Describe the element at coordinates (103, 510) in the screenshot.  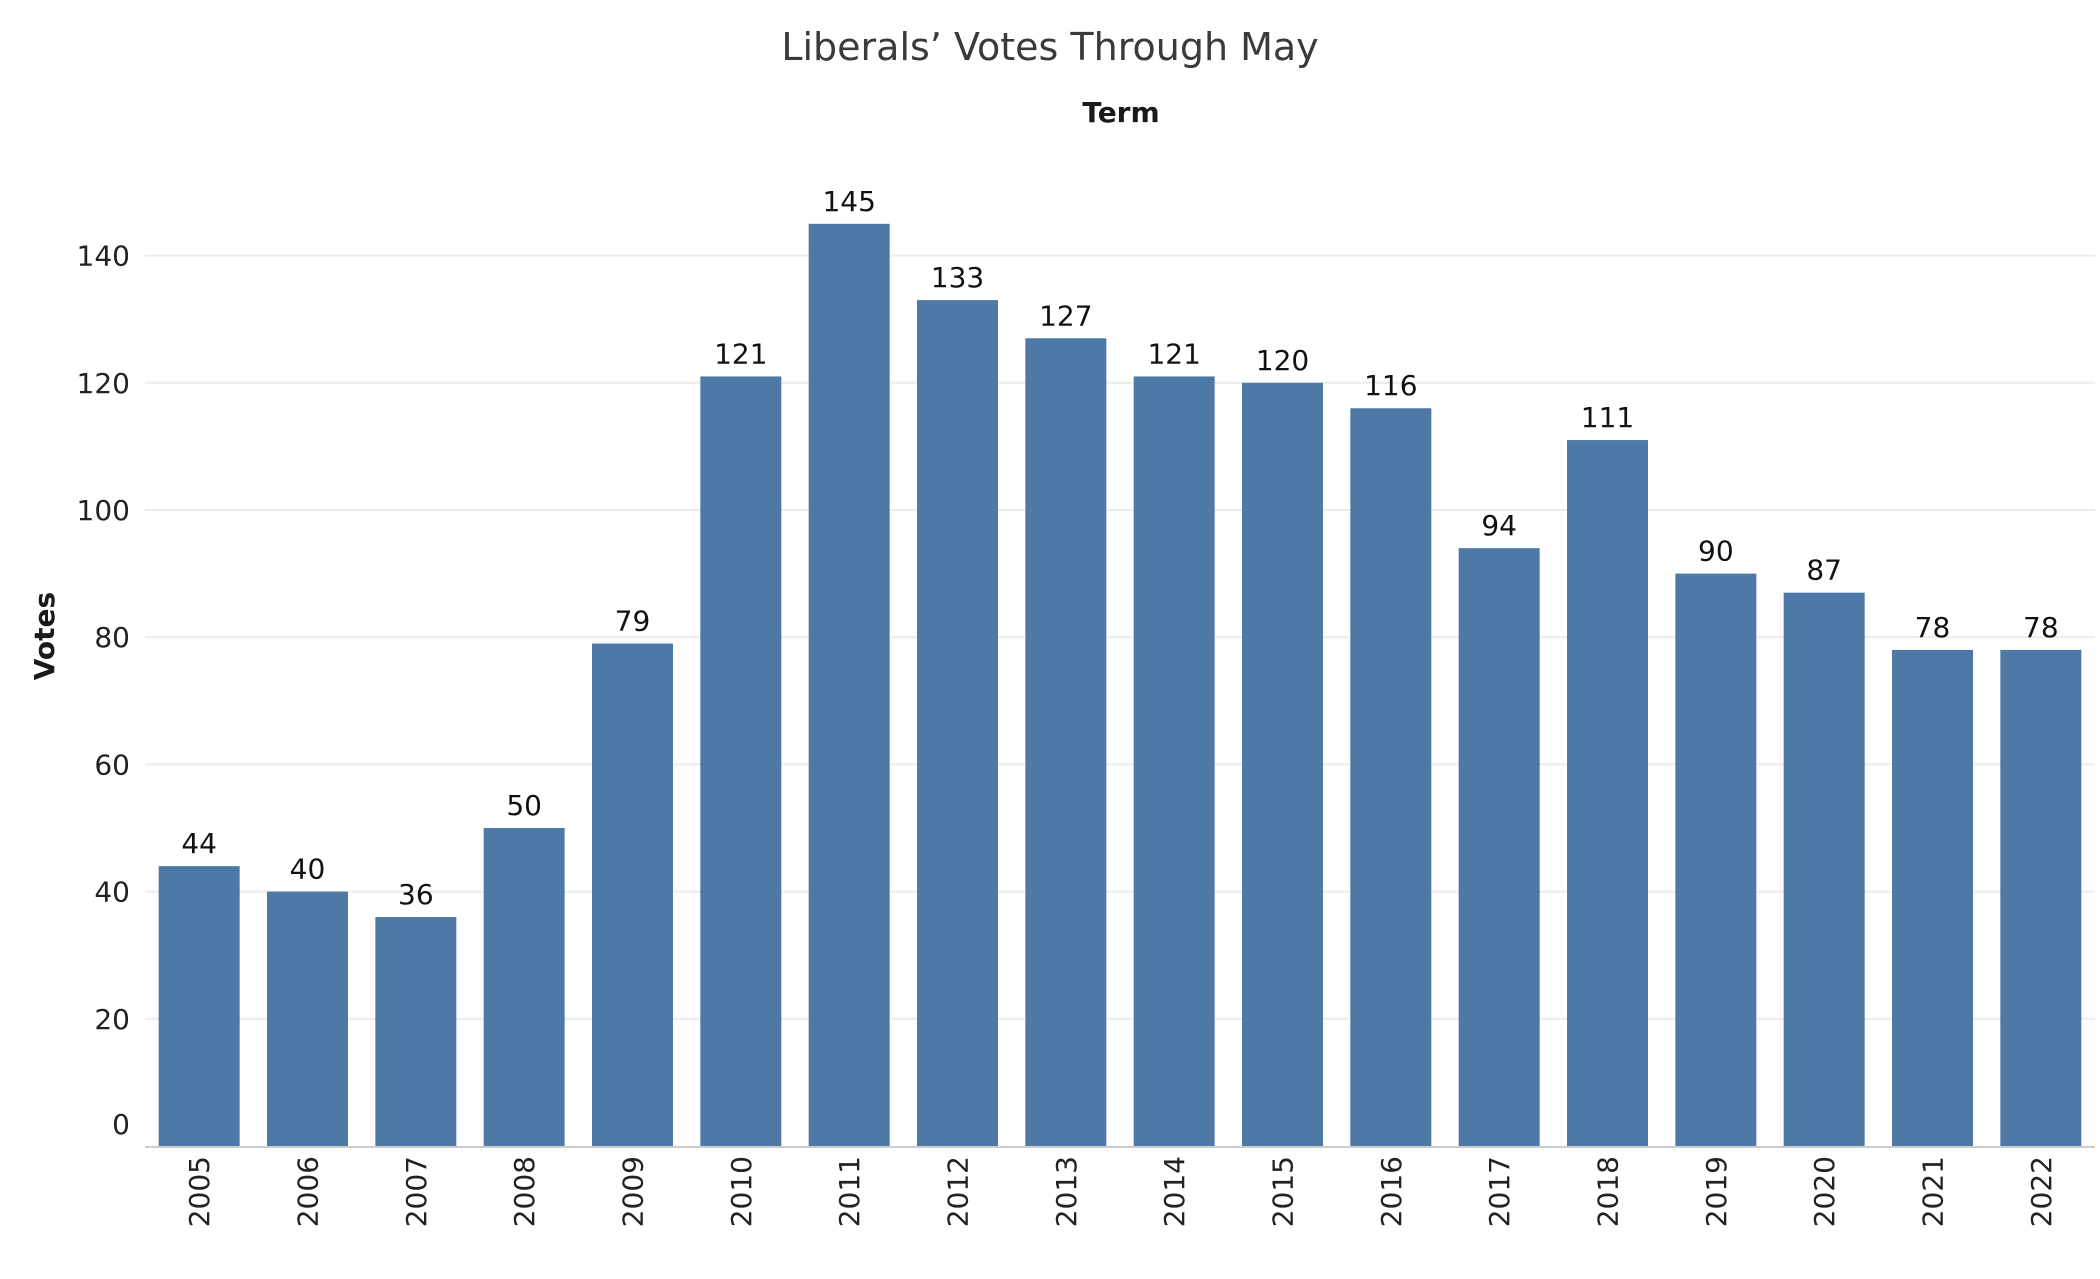
I see `y-tick-label: 100` at that location.